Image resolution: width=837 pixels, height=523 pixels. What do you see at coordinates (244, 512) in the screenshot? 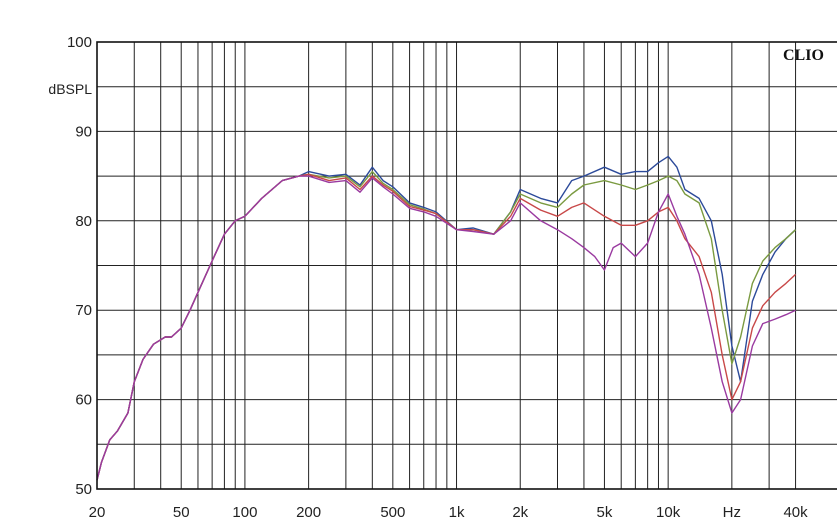
I see `x-tick-label: 100` at bounding box center [244, 512].